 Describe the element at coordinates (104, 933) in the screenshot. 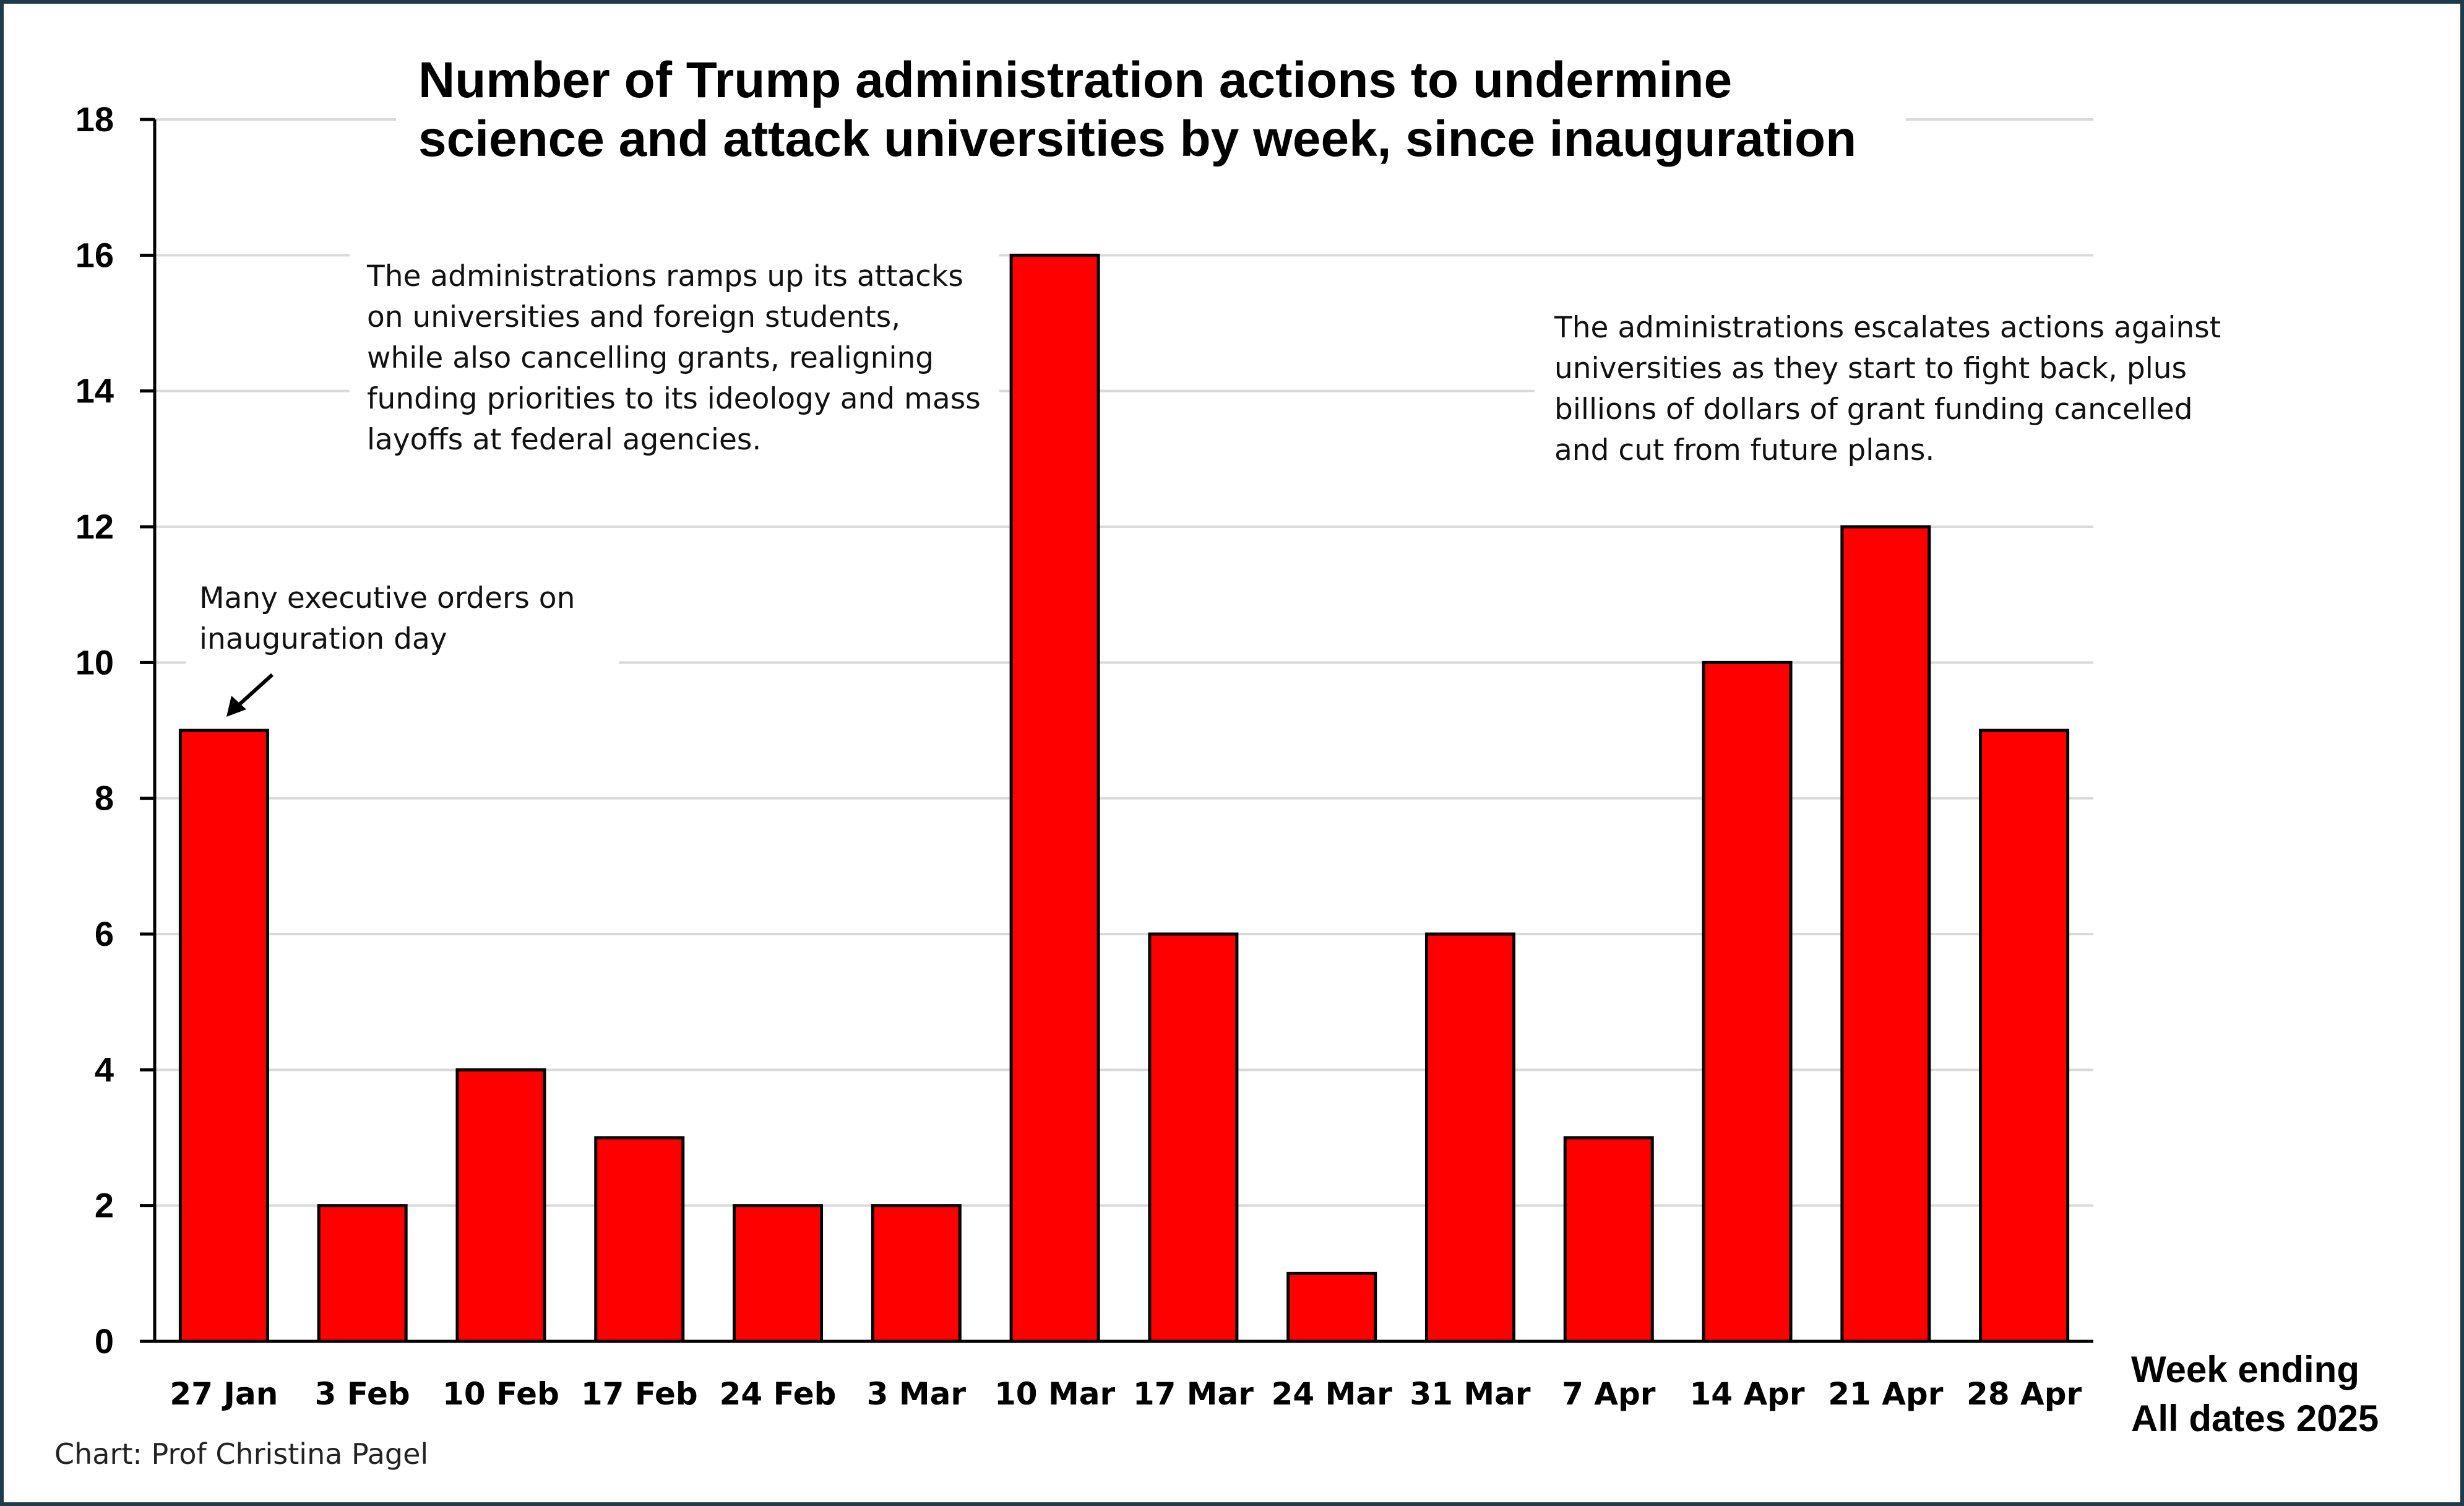

I see `y-tick-label: 6` at that location.